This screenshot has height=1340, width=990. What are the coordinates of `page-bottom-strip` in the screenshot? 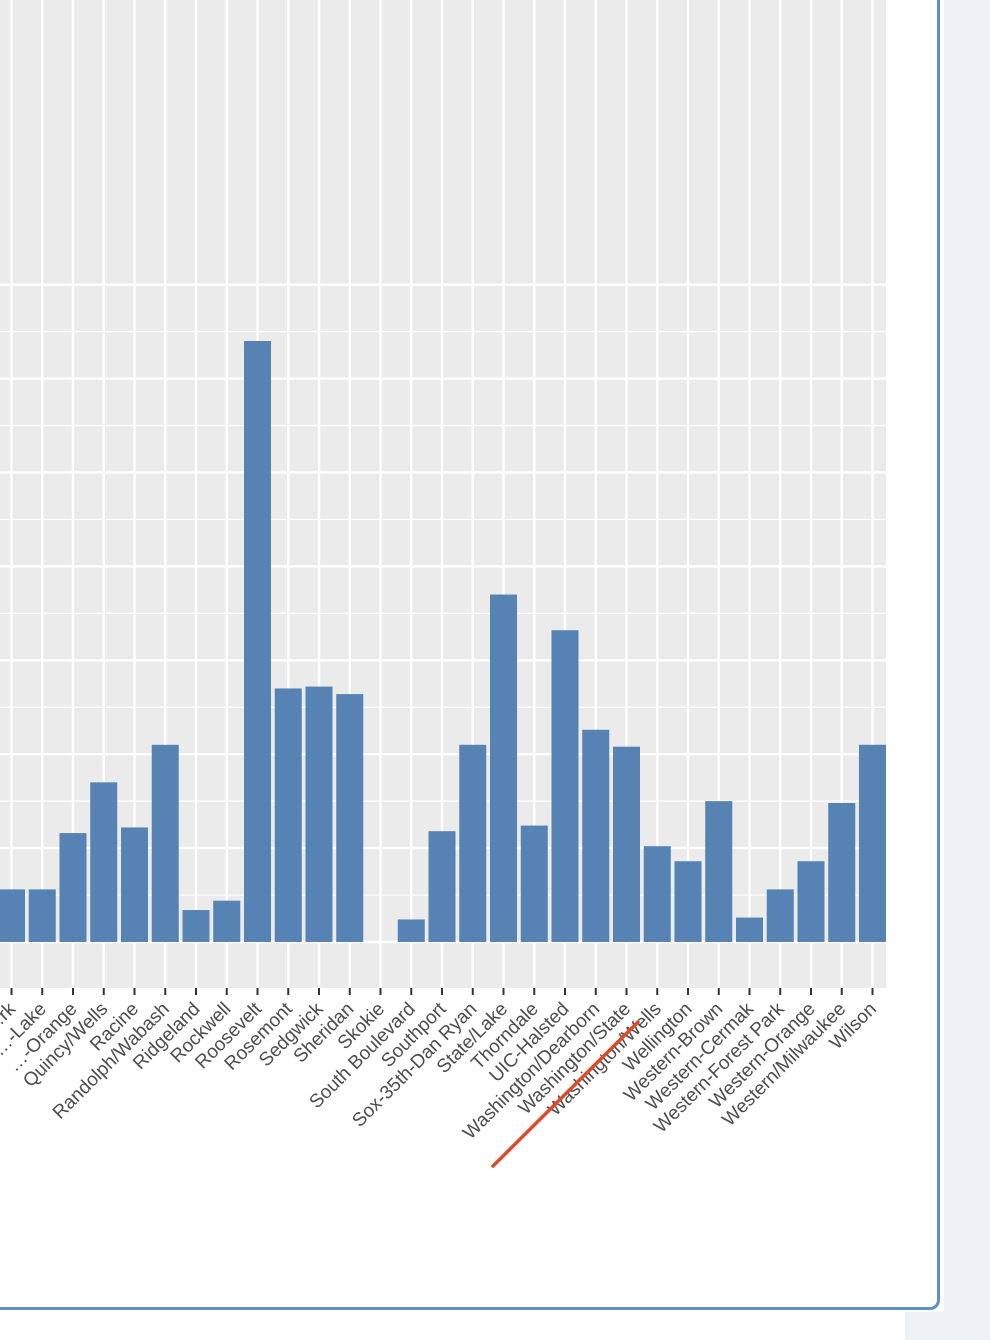 It's located at (947, 1326).